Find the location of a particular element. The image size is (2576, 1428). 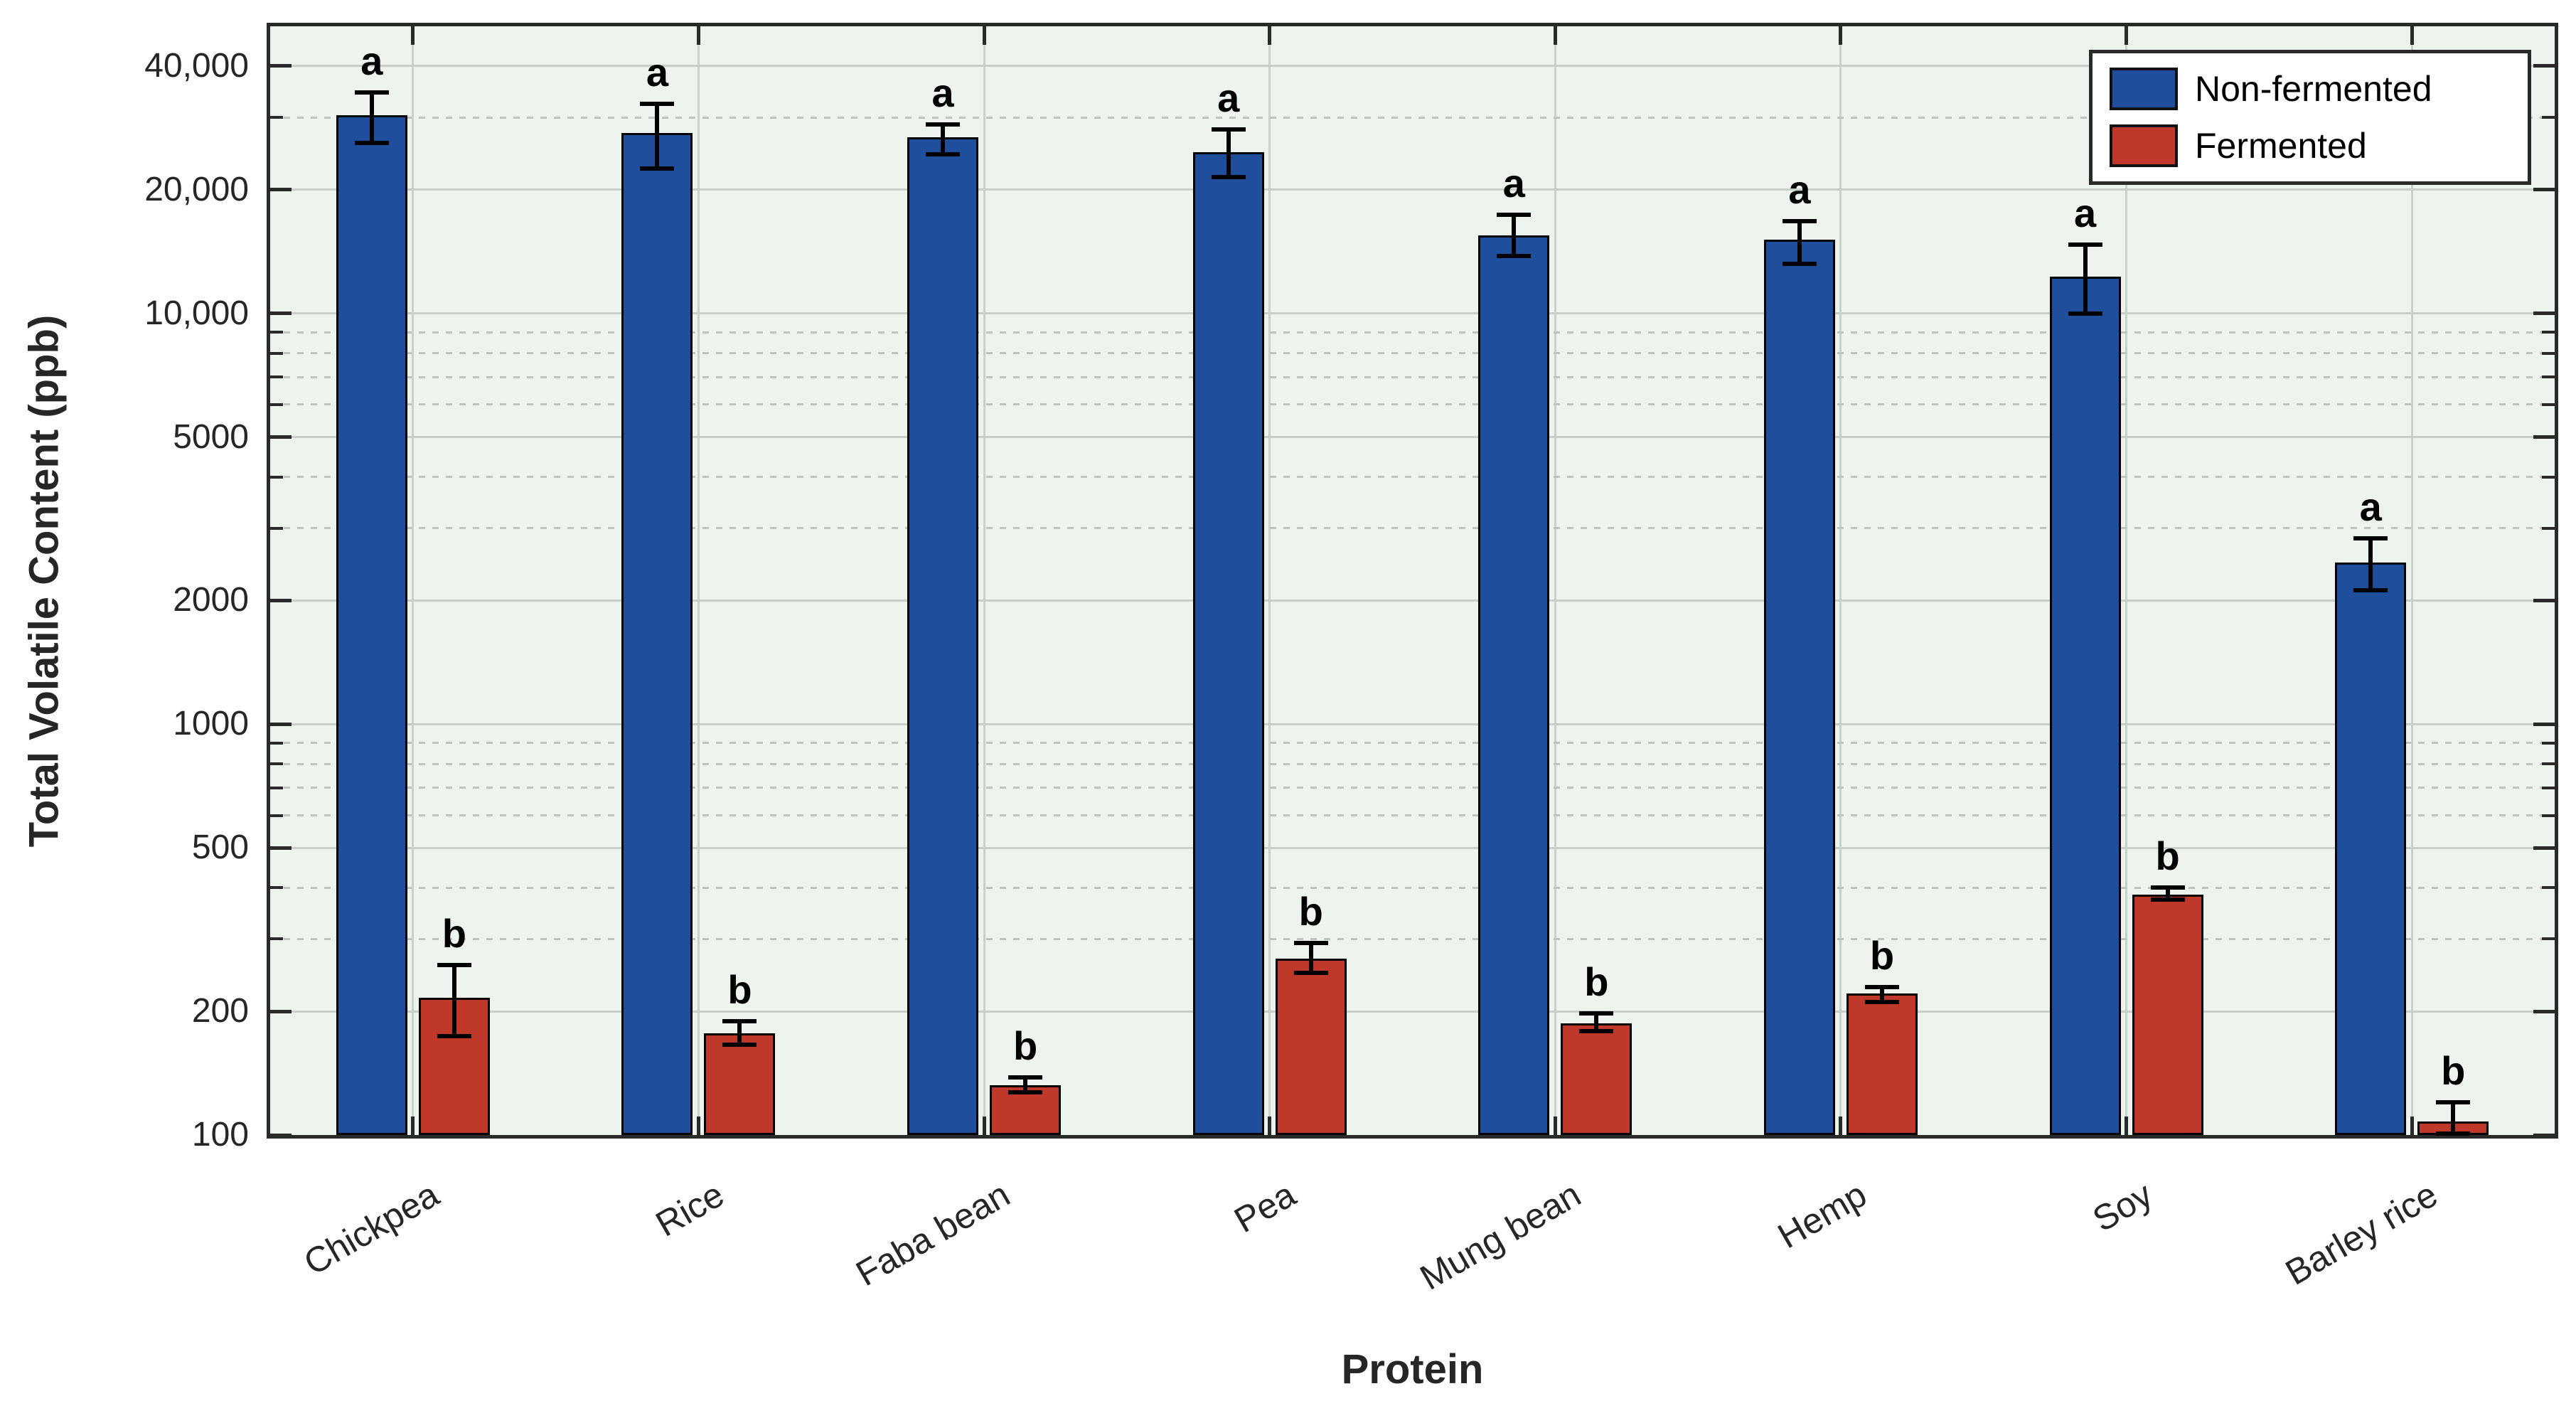

y-tick-label: 5000 is located at coordinates (211, 436).